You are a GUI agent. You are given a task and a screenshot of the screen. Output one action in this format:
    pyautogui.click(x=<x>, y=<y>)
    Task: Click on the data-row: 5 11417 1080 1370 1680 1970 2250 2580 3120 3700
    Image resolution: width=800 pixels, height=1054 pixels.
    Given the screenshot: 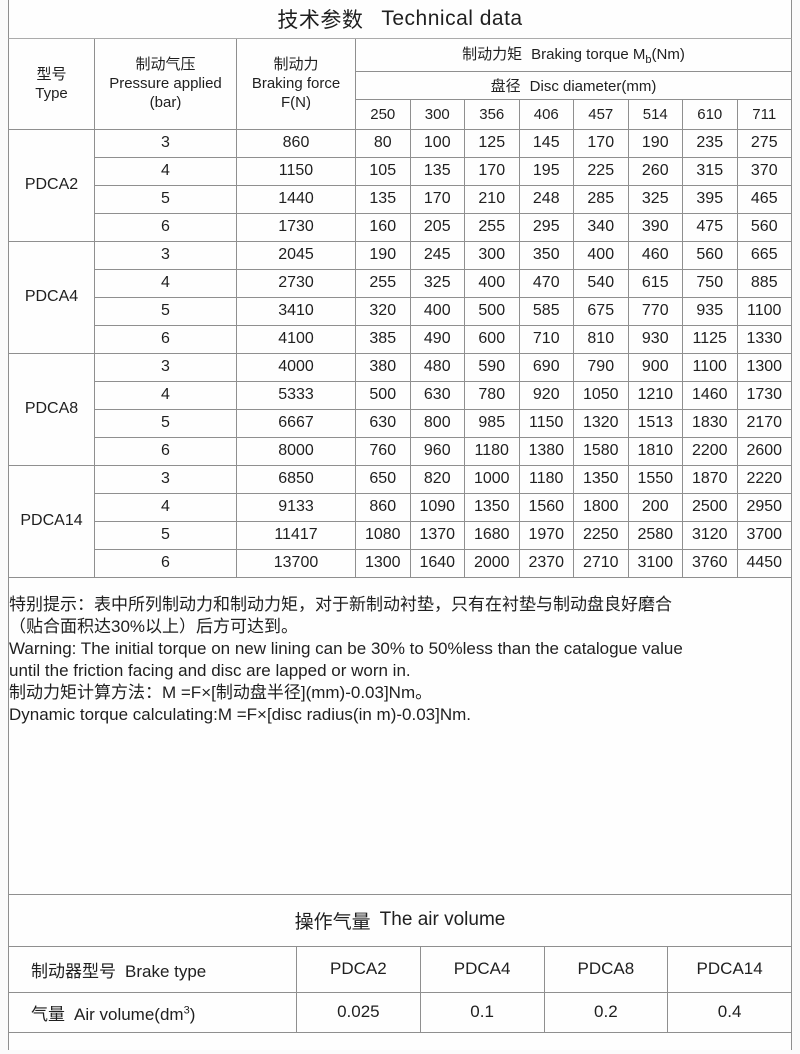 What is the action you would take?
    pyautogui.click(x=400, y=535)
    